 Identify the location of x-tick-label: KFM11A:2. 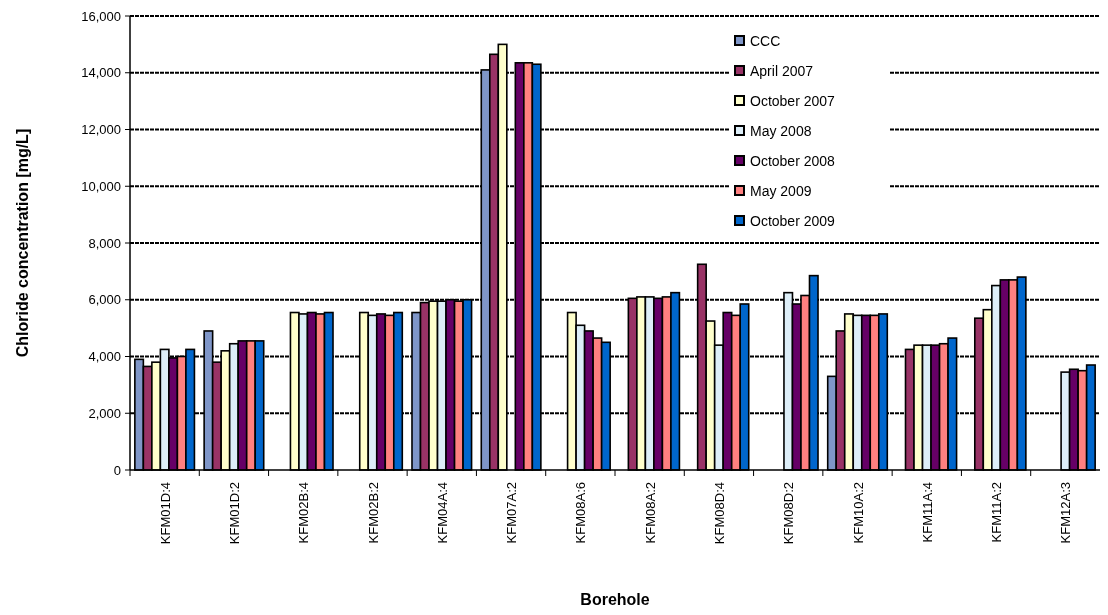
(997, 512).